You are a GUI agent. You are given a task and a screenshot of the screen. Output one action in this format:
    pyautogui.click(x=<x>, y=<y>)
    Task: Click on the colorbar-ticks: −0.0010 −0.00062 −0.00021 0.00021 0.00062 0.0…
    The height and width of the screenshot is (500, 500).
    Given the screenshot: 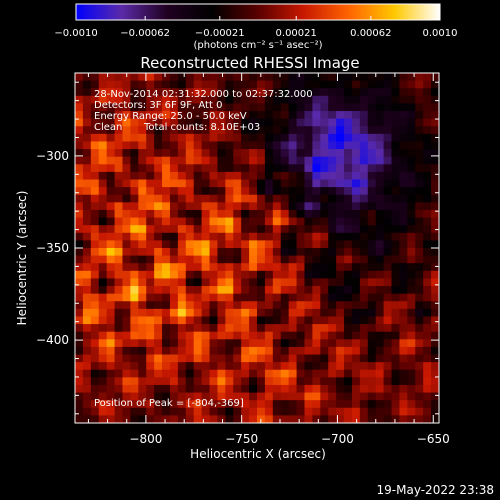 What is the action you would take?
    pyautogui.click(x=256, y=27)
    